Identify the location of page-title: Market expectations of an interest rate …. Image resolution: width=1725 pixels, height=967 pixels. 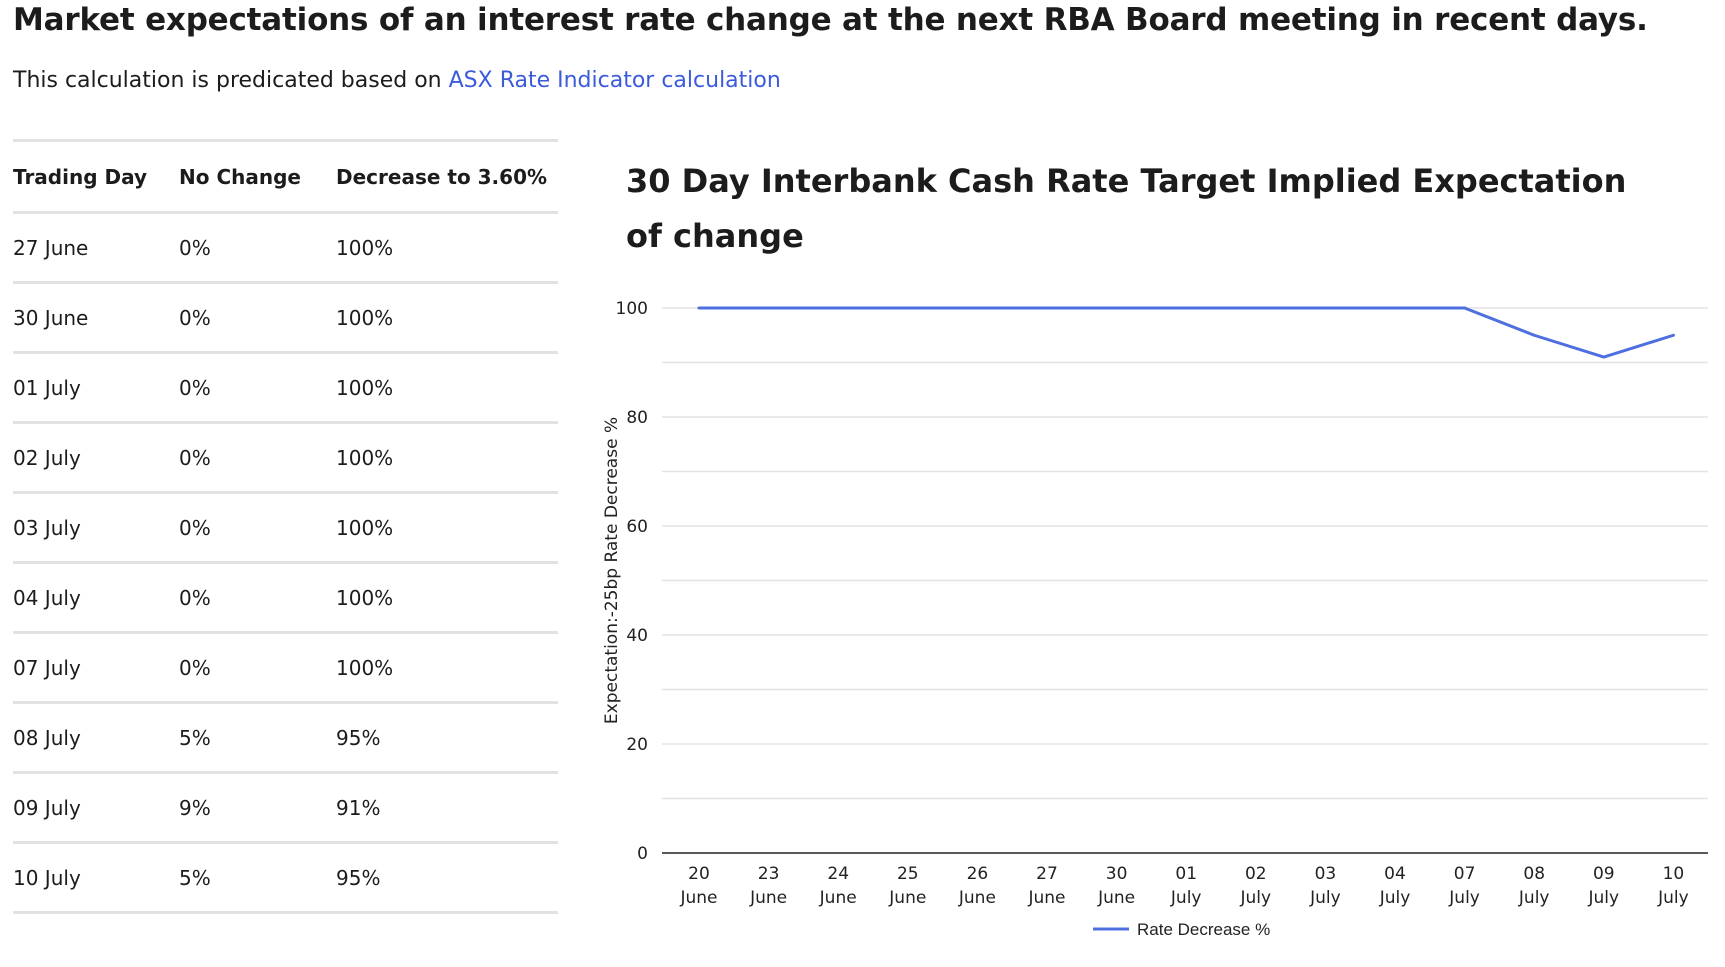
(830, 20).